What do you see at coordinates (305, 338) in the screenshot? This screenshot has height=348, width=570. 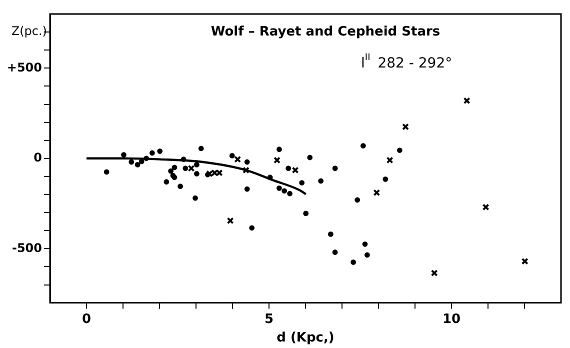 I see `x-axis-title: d (Kpc,)` at bounding box center [305, 338].